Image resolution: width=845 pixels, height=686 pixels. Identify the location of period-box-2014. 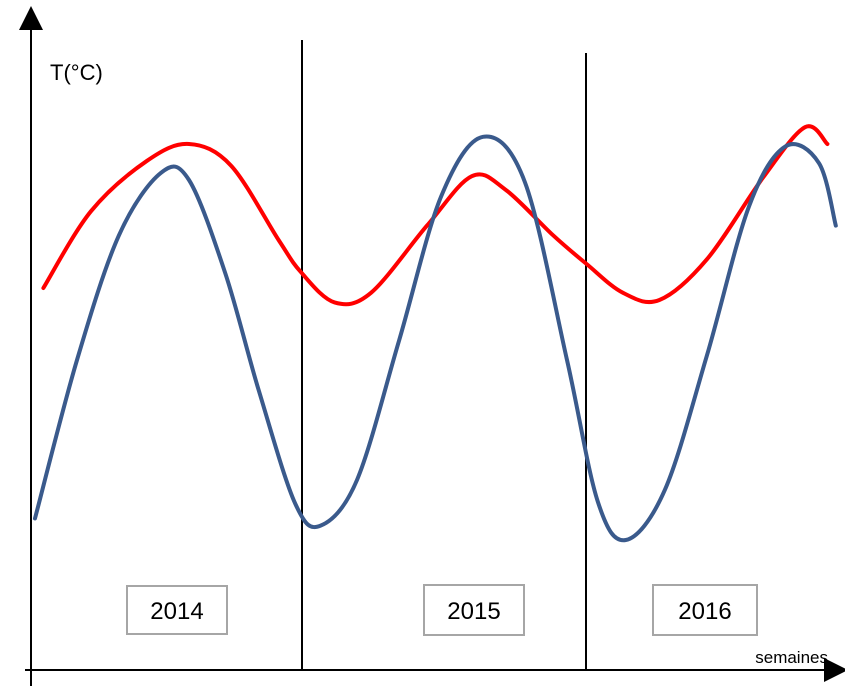
(177, 610).